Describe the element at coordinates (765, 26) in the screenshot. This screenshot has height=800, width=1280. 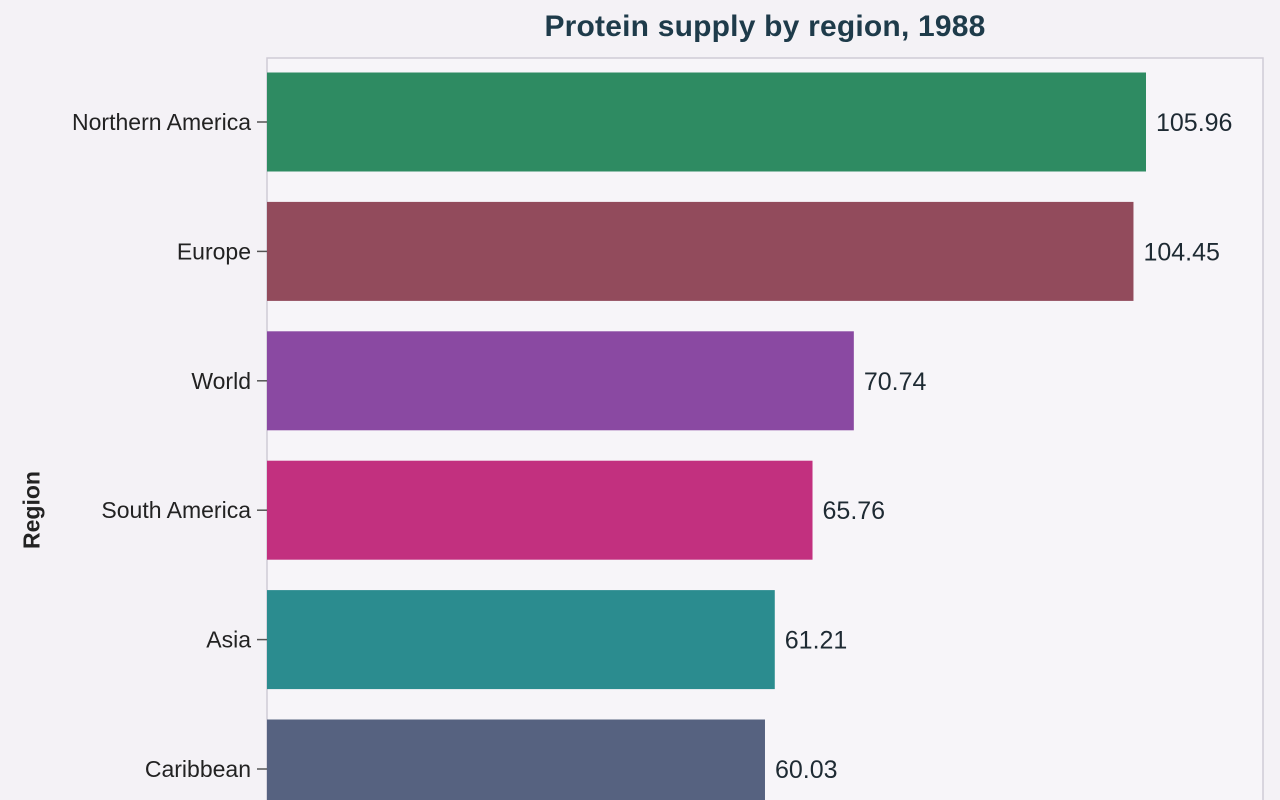
I see `chart-title: Protein supply by region, 1988` at that location.